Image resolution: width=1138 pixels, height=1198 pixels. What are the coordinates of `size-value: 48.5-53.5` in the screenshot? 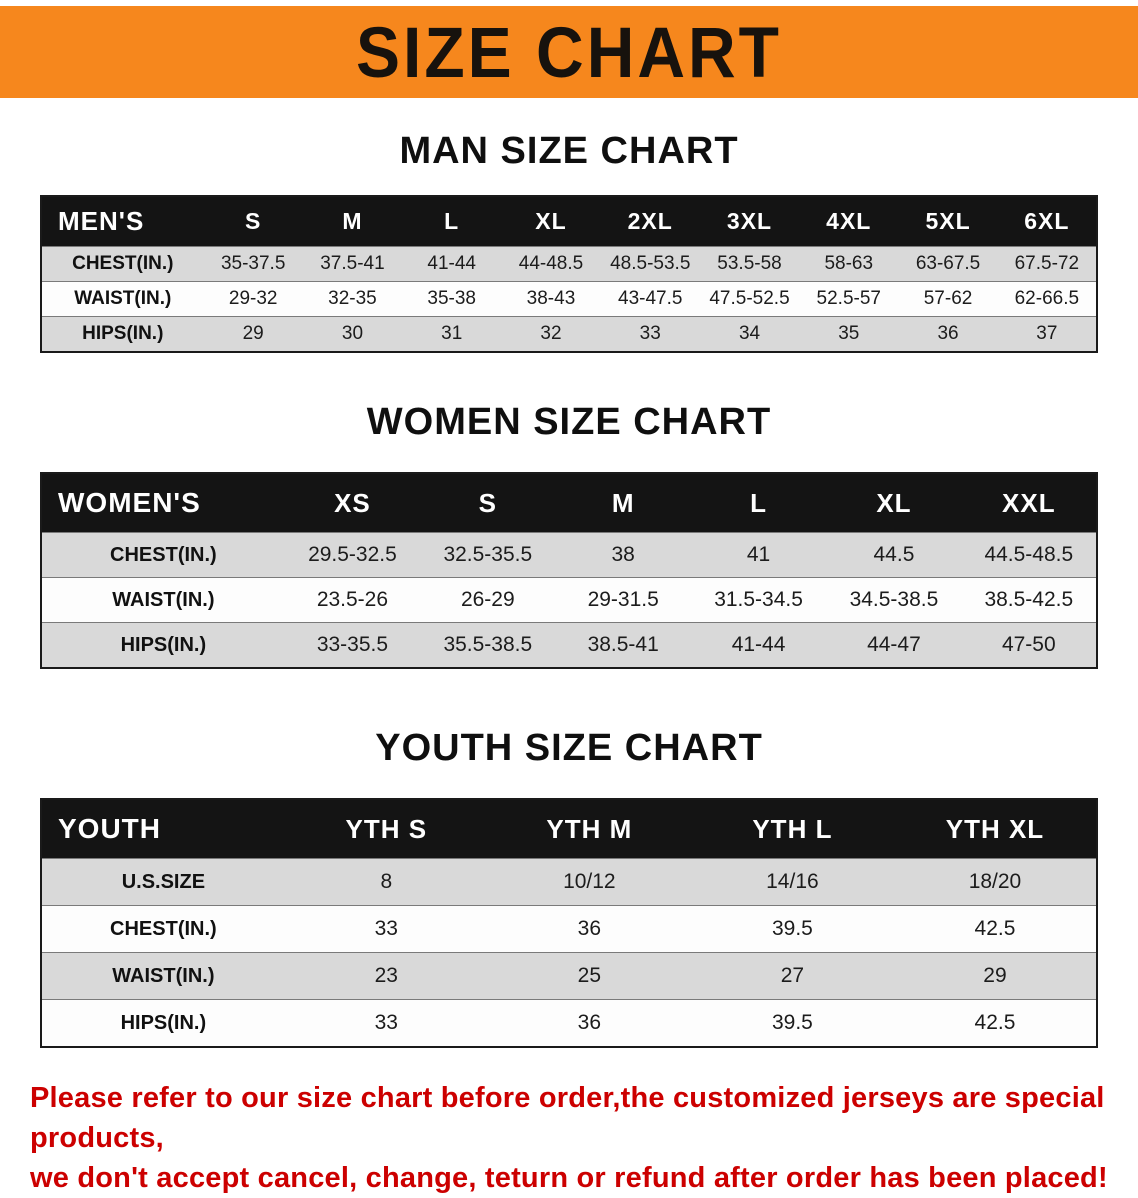 It's located at (650, 264).